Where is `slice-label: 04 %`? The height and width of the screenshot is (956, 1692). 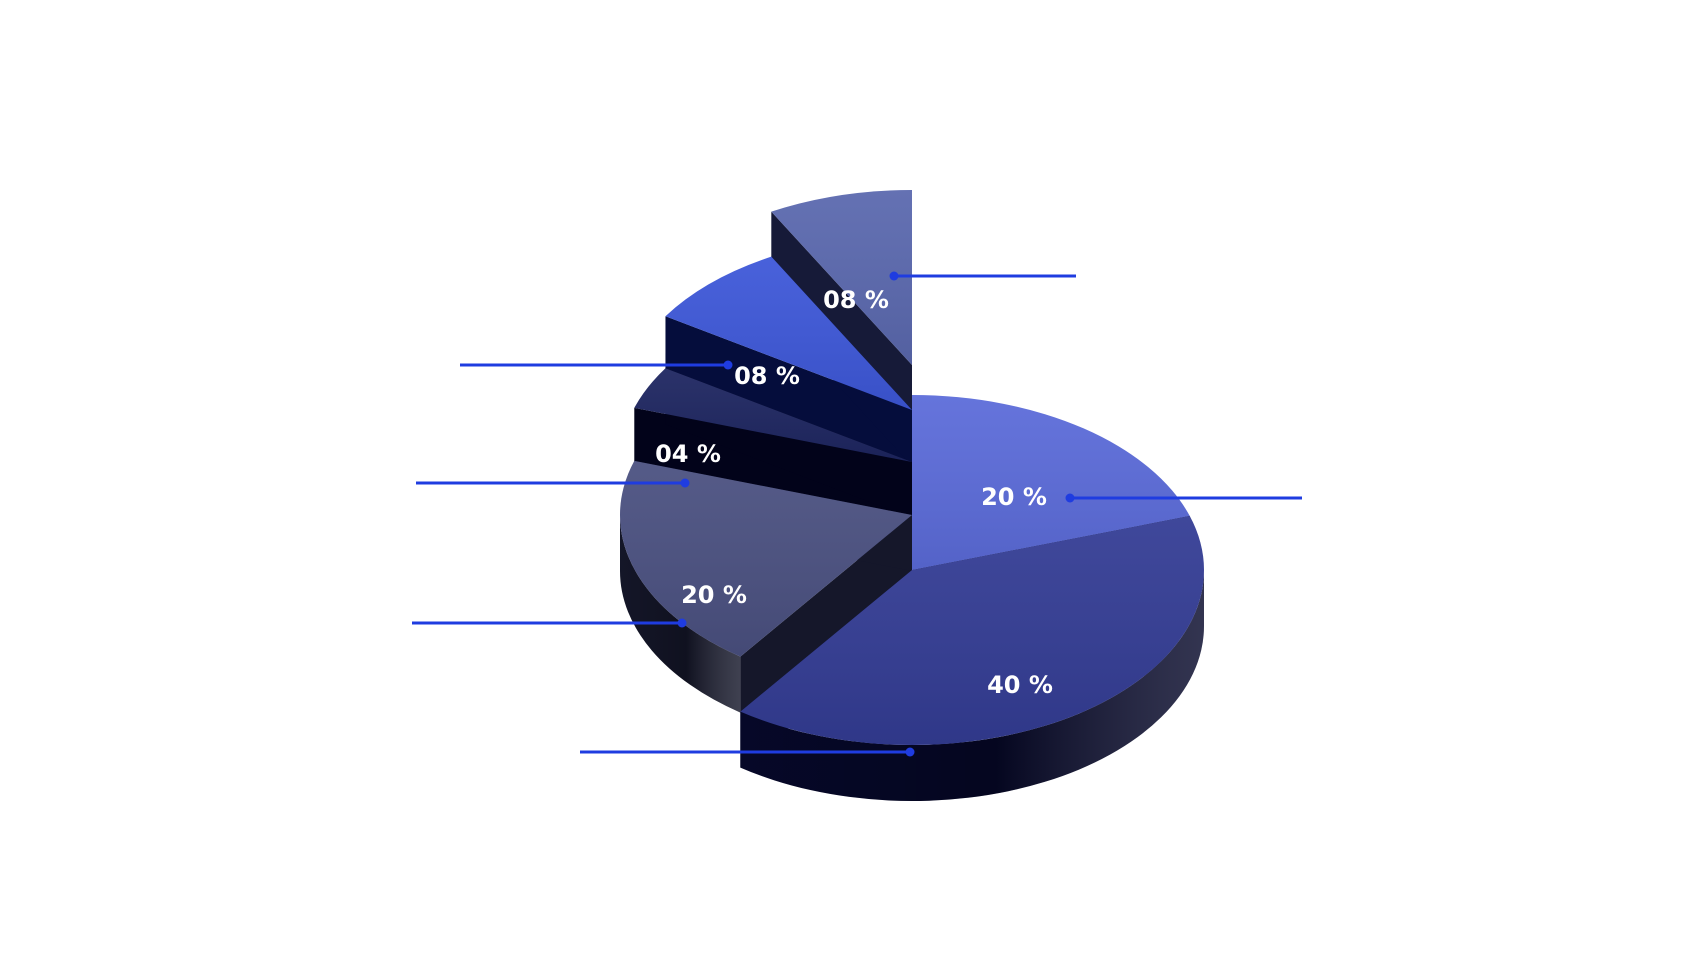 slice-label: 04 % is located at coordinates (688, 454).